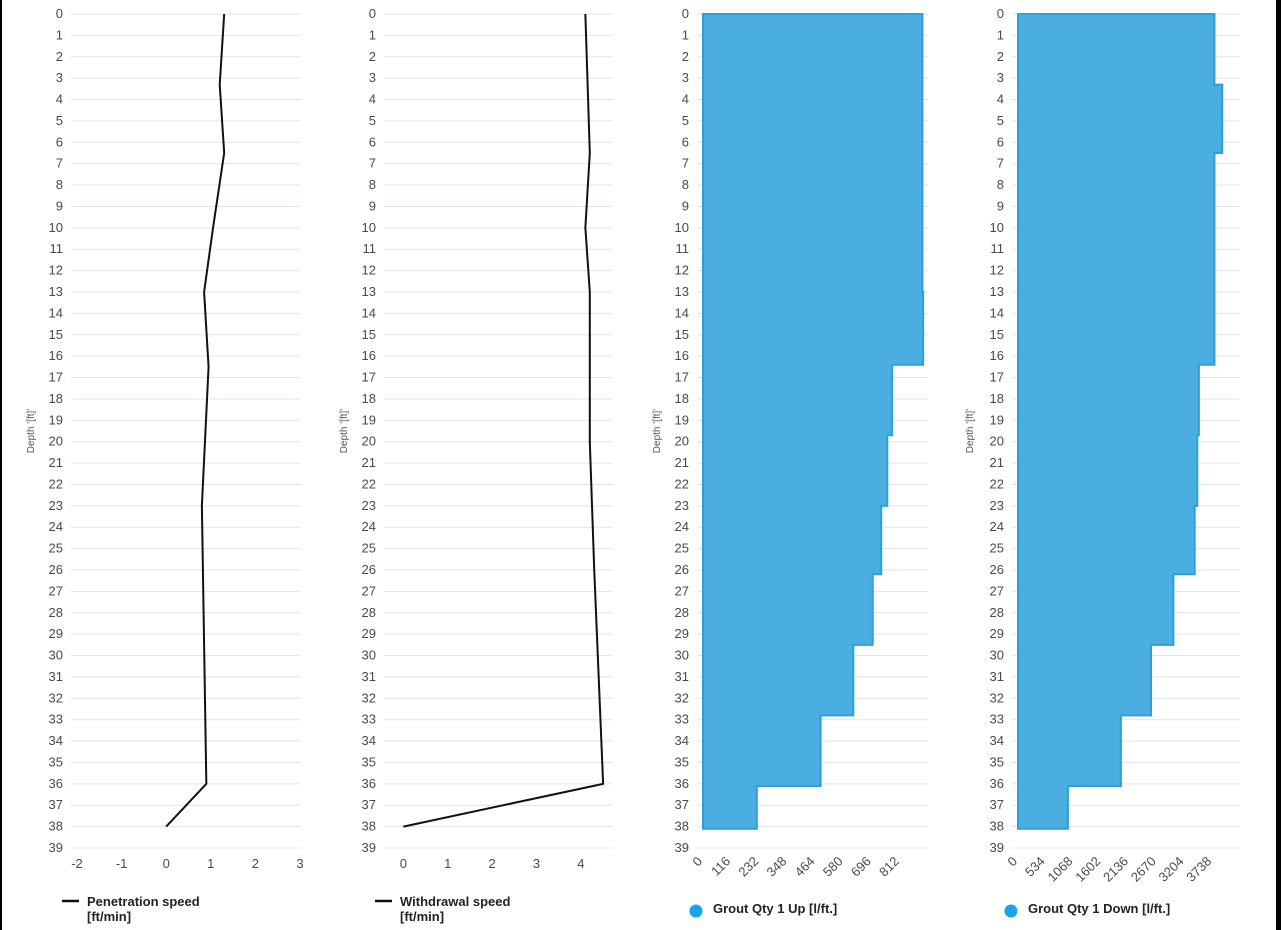 This screenshot has width=1281, height=930. What do you see at coordinates (970, 431) in the screenshot?
I see `y-axis-label: Depth '[ft]'` at bounding box center [970, 431].